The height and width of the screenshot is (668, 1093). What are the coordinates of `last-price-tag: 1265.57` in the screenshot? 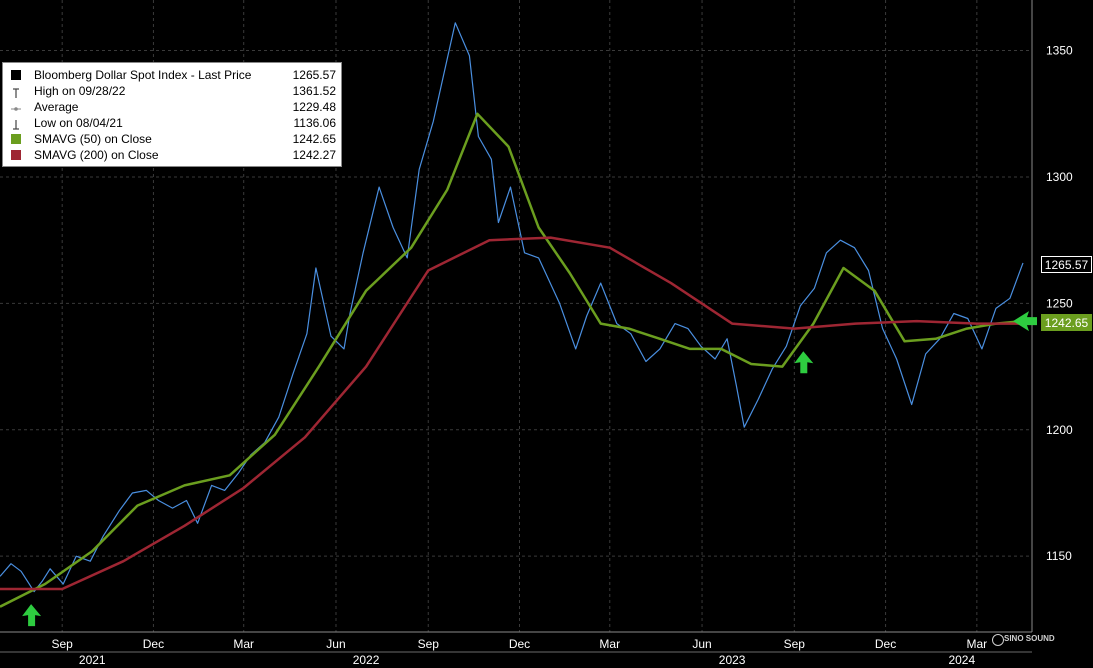 It's located at (1066, 264).